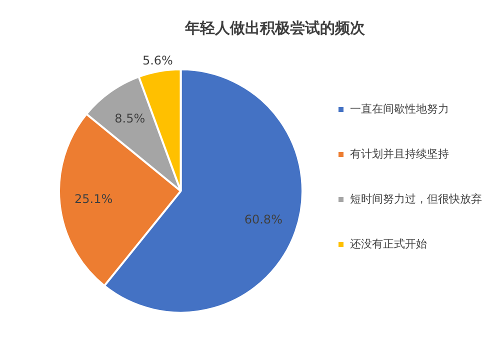 Image resolution: width=500 pixels, height=362 pixels. Describe the element at coordinates (275, 27) in the screenshot. I see `chart-title: 年轻人做出积极尝试的频次` at that location.